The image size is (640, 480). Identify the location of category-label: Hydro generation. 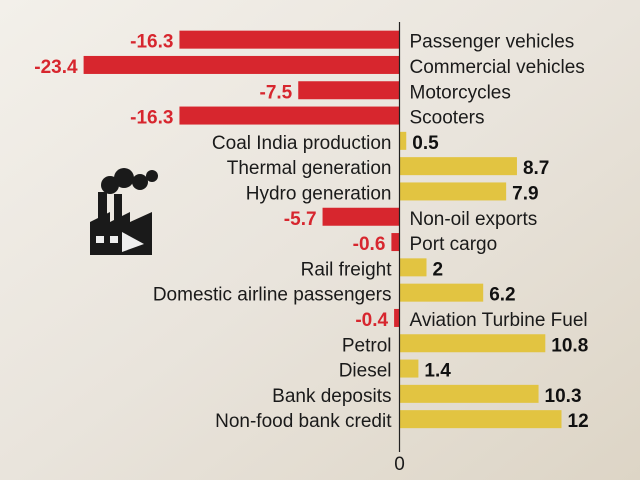
(319, 193).